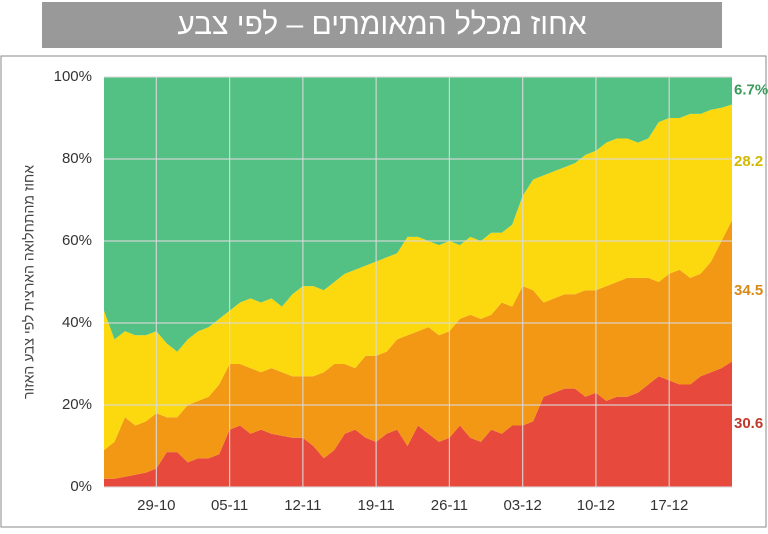 The image size is (768, 534). What do you see at coordinates (77, 158) in the screenshot?
I see `y-tick-label: 80%` at bounding box center [77, 158].